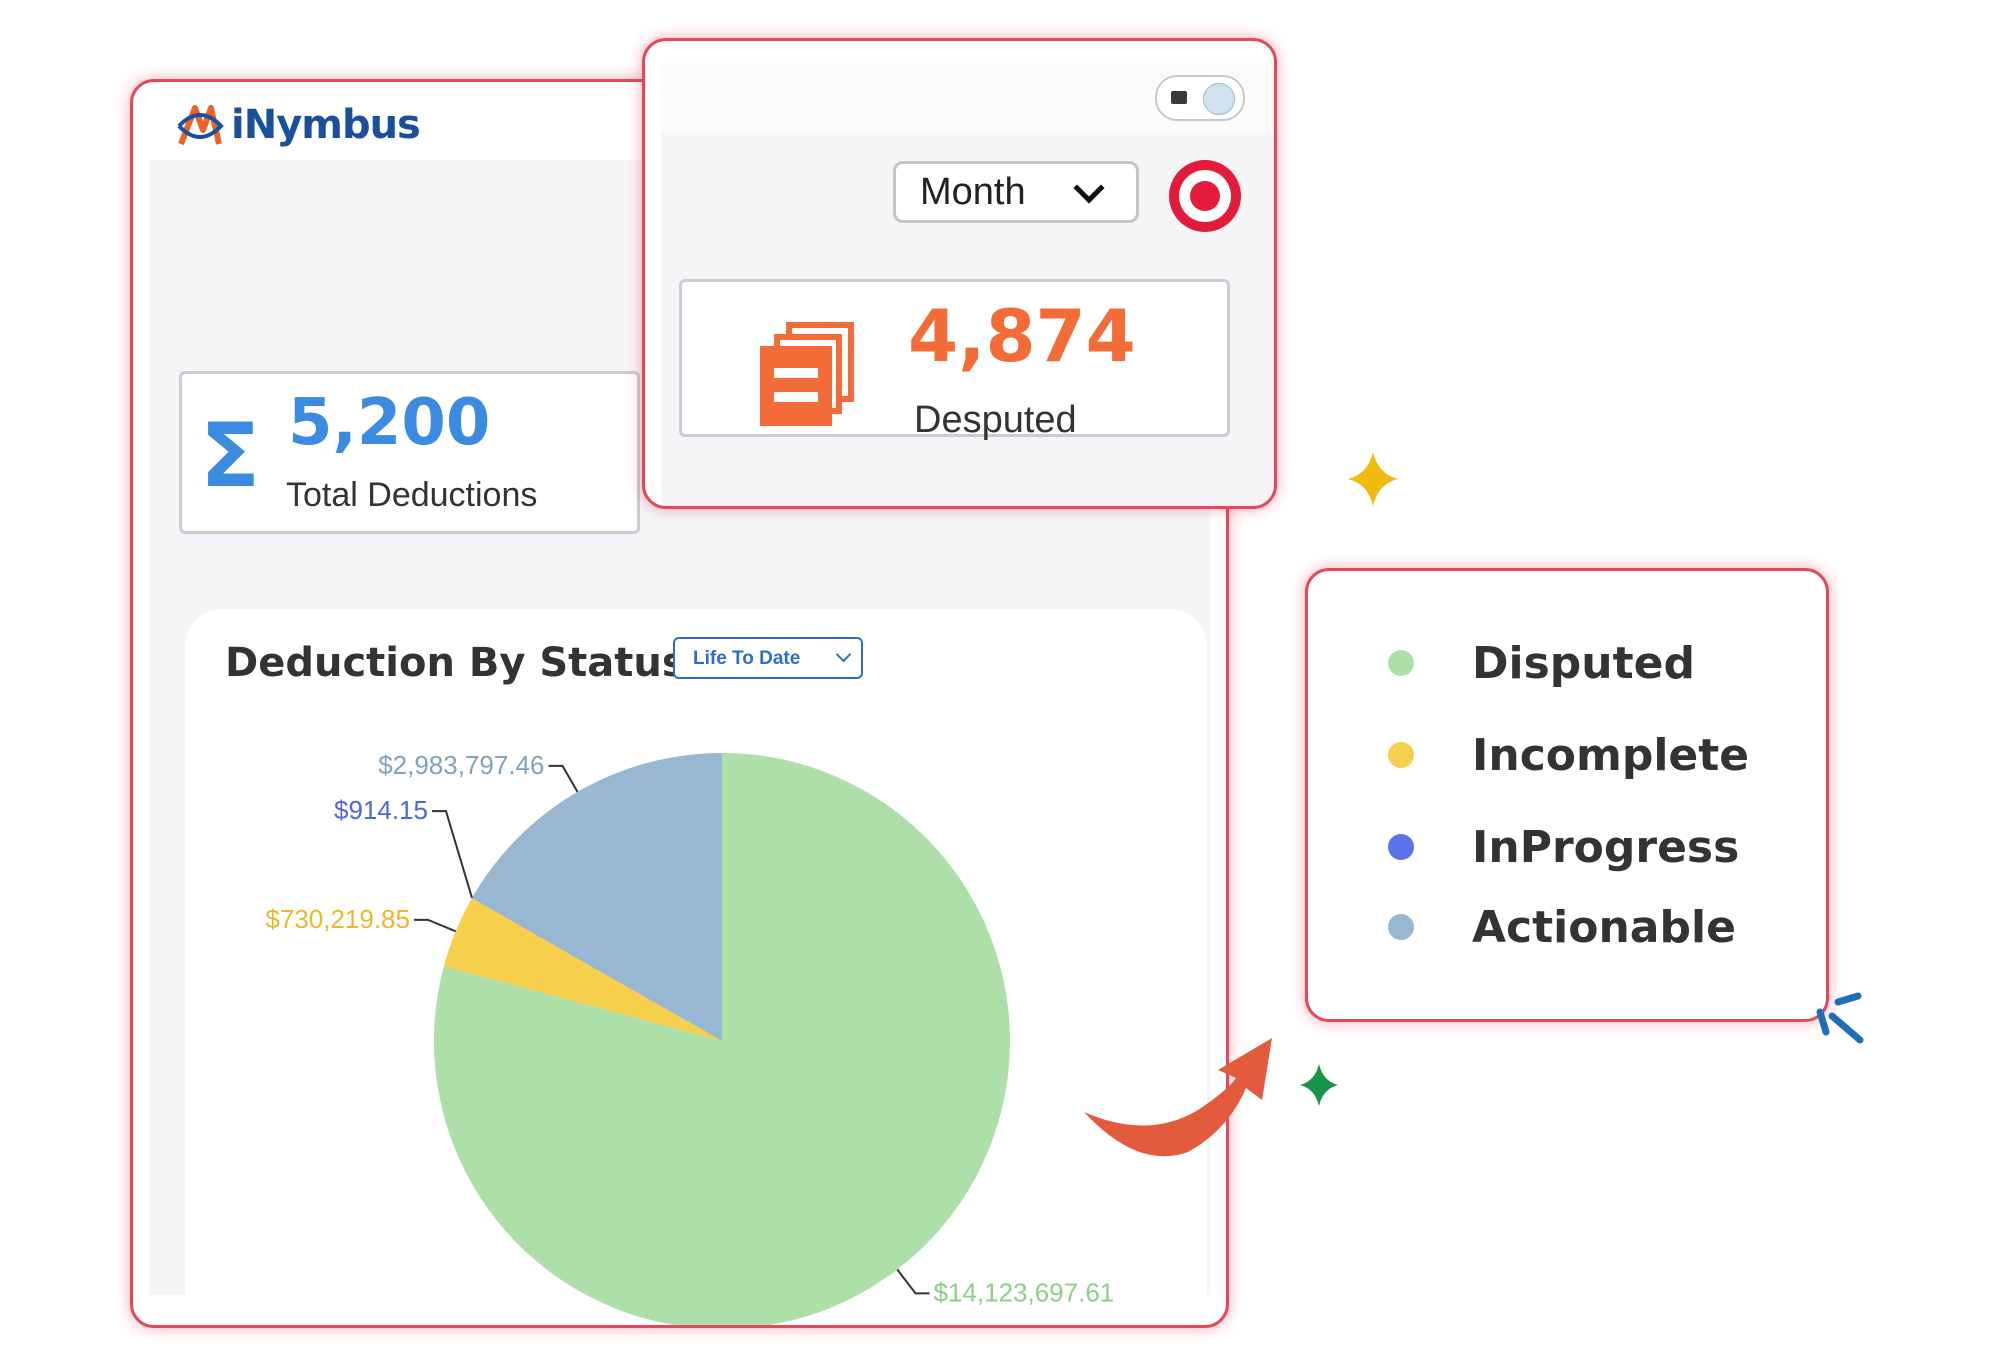 The width and height of the screenshot is (2000, 1354). I want to click on legend-item-inprogress: InProgress, so click(1563, 847).